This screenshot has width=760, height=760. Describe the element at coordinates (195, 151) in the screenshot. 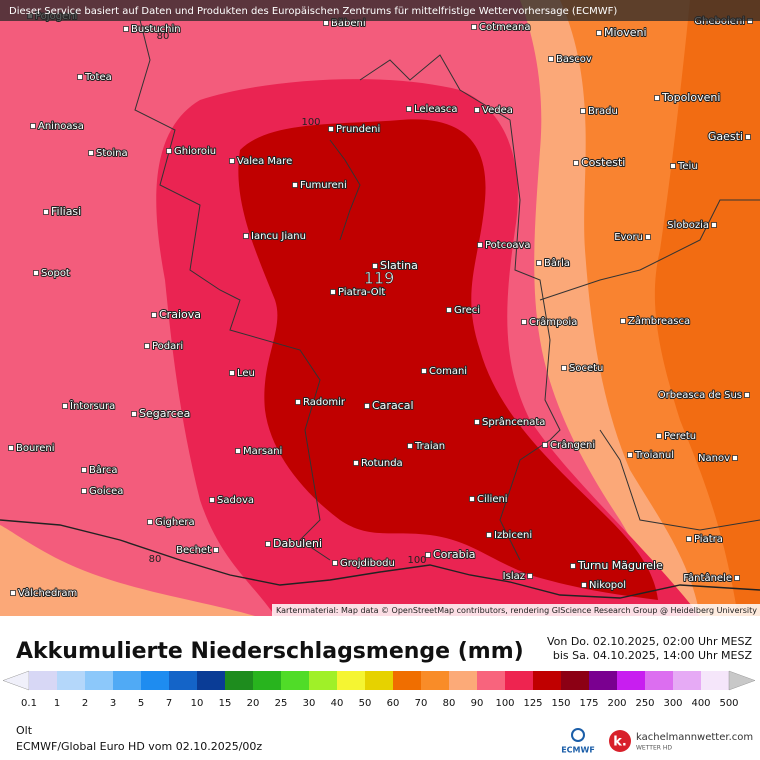

I see `place-label: Ghioroiu` at that location.